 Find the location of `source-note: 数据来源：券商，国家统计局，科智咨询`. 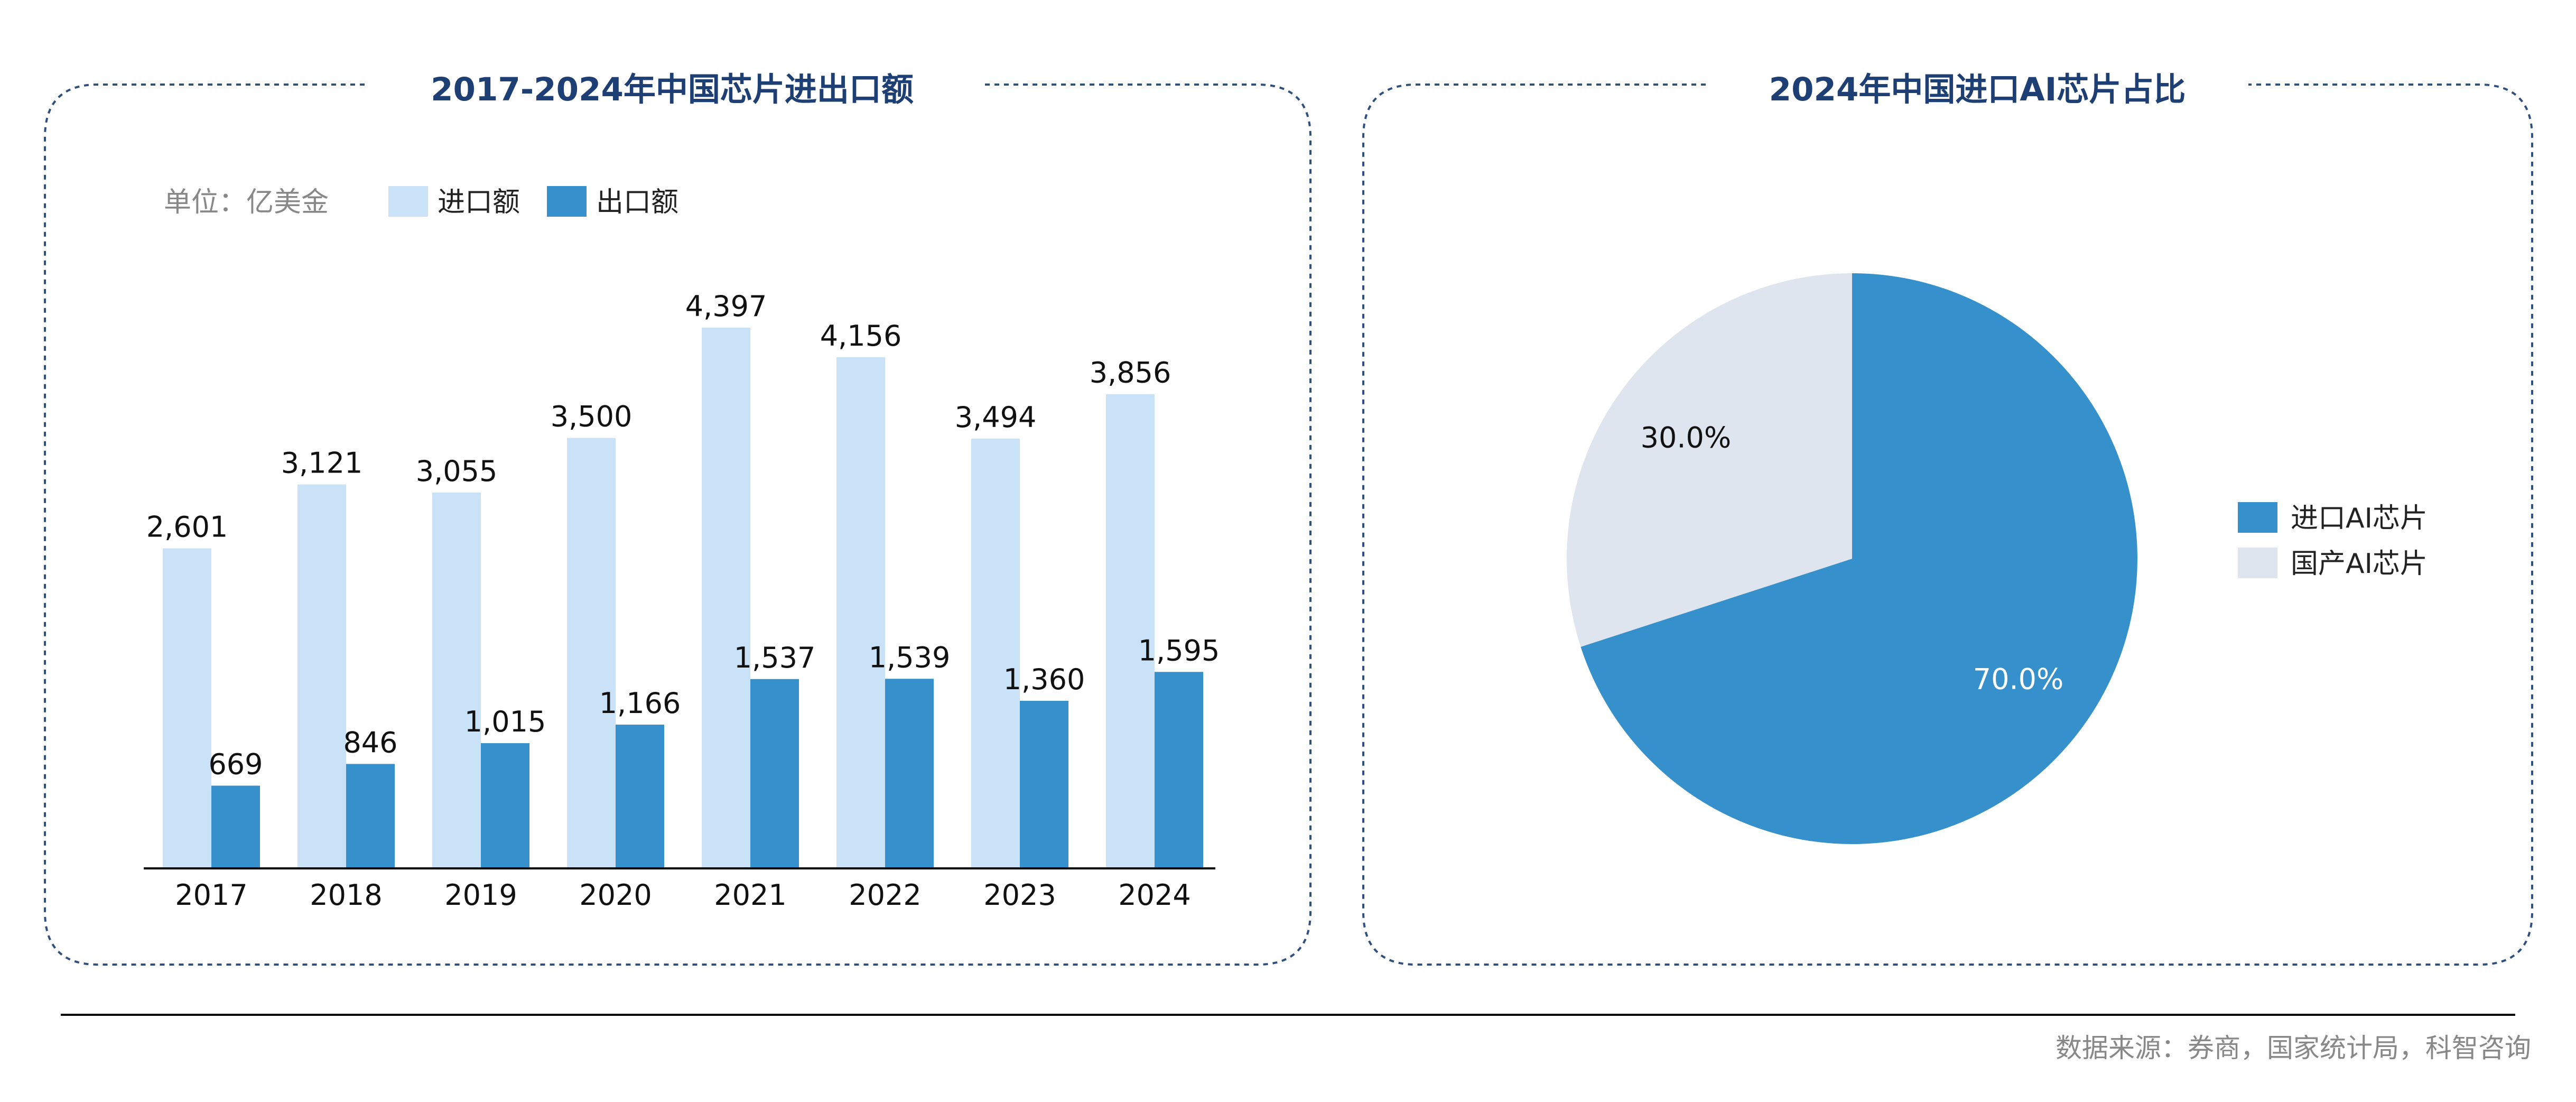

source-note: 数据来源：券商，国家统计局，科智咨询 is located at coordinates (2293, 1048).